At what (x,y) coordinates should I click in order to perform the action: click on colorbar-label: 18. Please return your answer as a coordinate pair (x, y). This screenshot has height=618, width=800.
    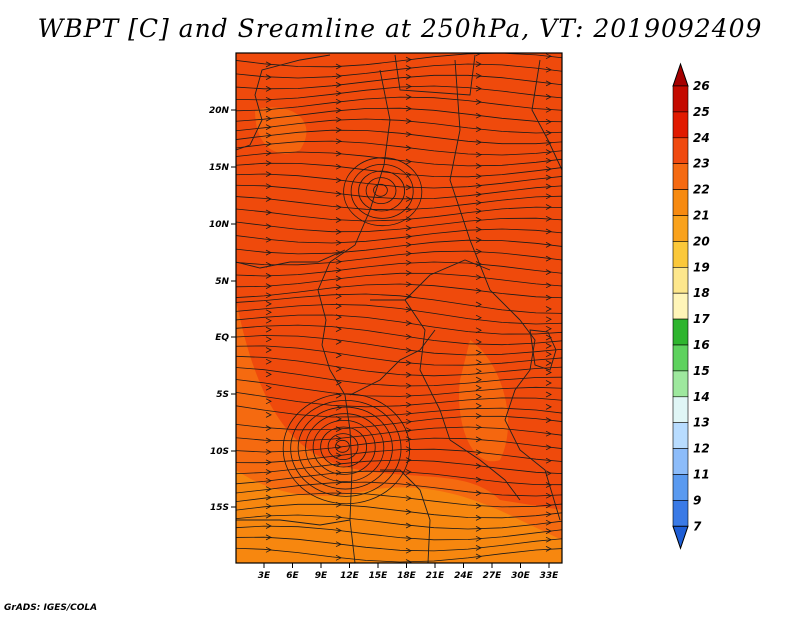
    Looking at the image, I should click on (701, 293).